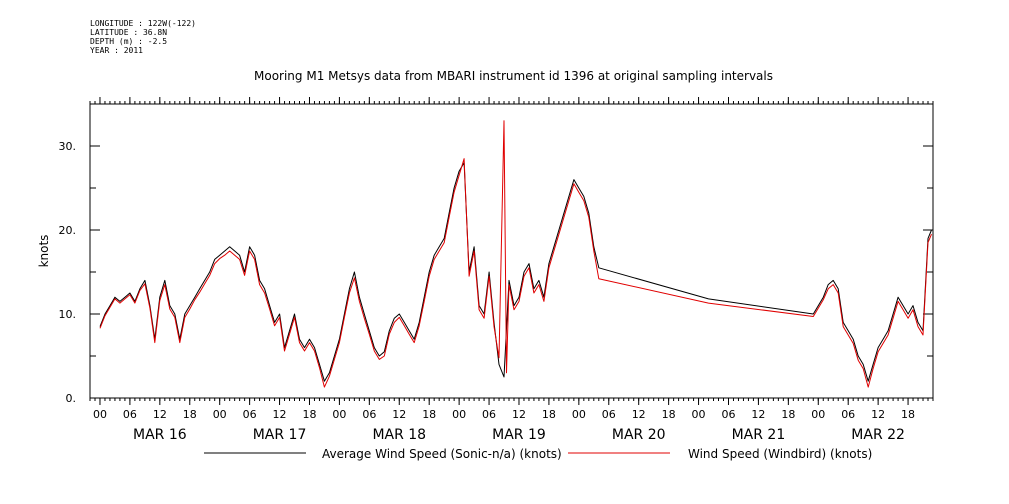 This screenshot has width=1009, height=504. What do you see at coordinates (71, 398) in the screenshot?
I see `y-tick-label: 0.` at bounding box center [71, 398].